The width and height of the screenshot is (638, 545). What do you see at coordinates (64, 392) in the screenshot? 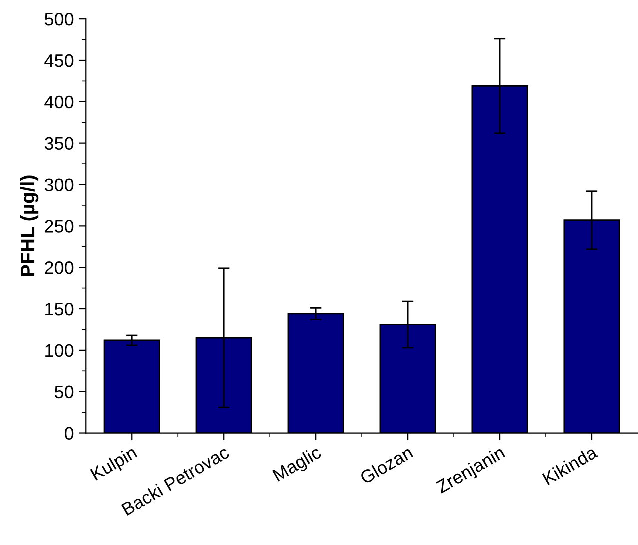
I see `y-tick-label: 50` at bounding box center [64, 392].